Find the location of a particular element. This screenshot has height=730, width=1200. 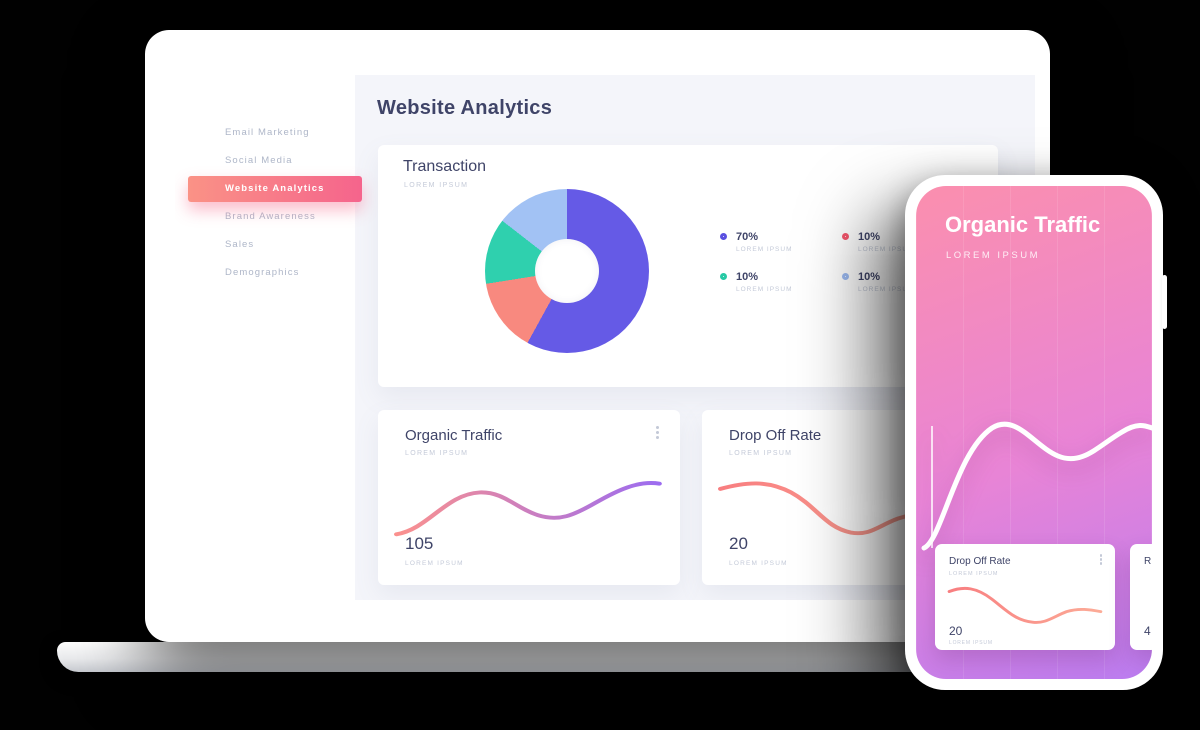

donut-hole is located at coordinates (567, 271).